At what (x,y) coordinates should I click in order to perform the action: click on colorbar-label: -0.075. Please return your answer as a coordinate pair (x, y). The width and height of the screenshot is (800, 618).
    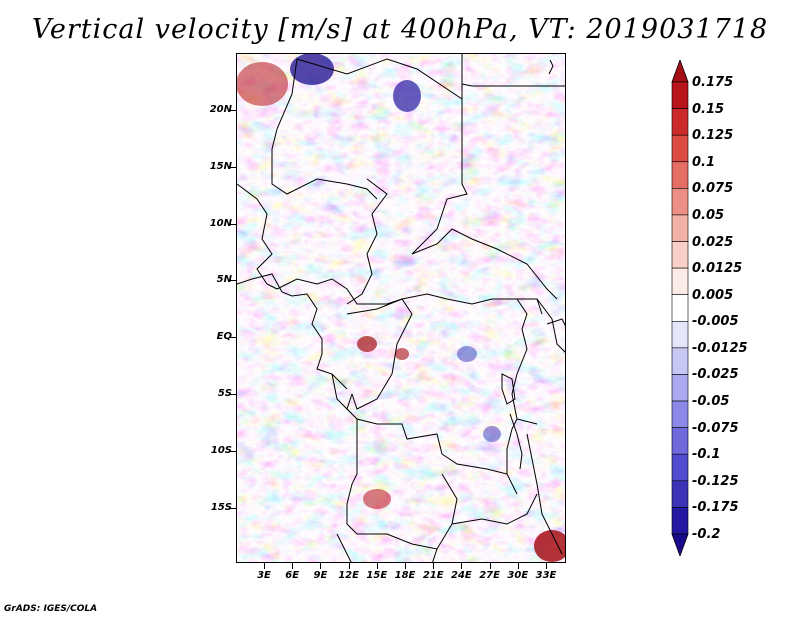
    Looking at the image, I should click on (715, 428).